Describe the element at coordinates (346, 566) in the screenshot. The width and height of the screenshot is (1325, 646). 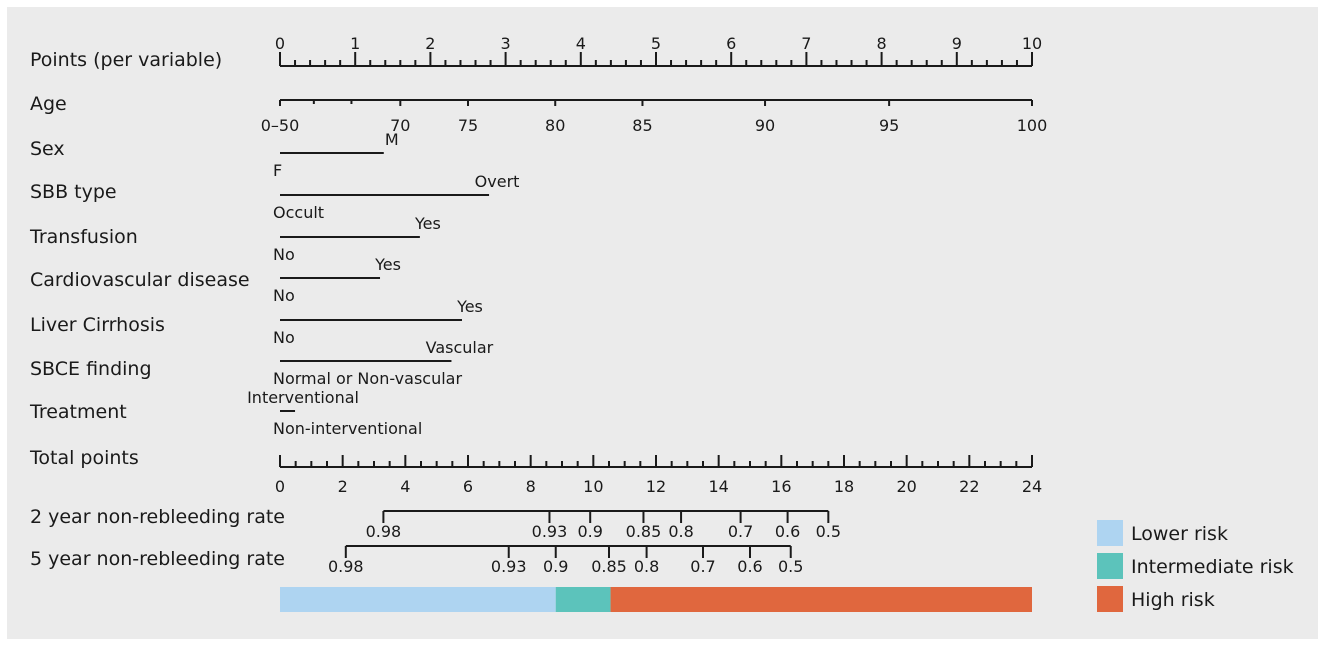
I see `outcome-tick-label-five_year: 0.98` at that location.